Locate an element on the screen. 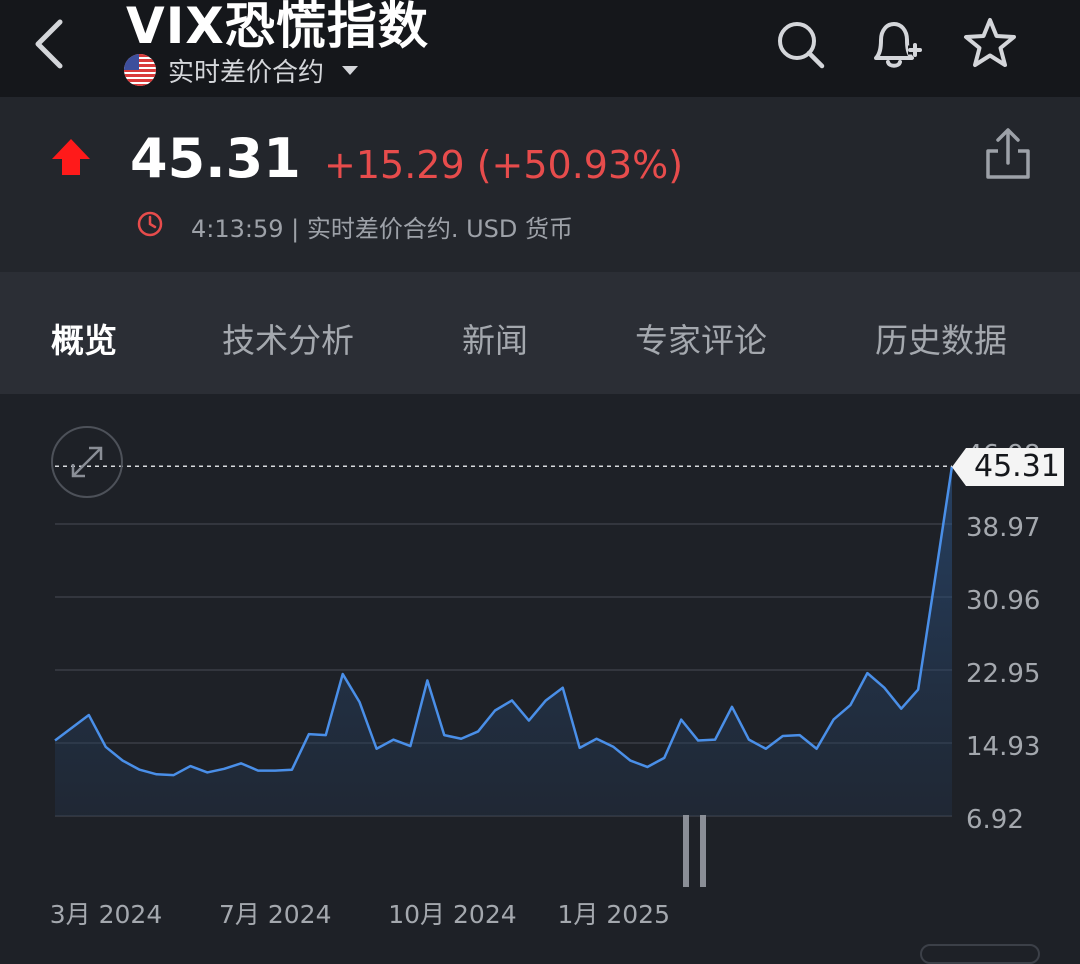  contract-type-selector: 实时差价合约 is located at coordinates (241, 70).